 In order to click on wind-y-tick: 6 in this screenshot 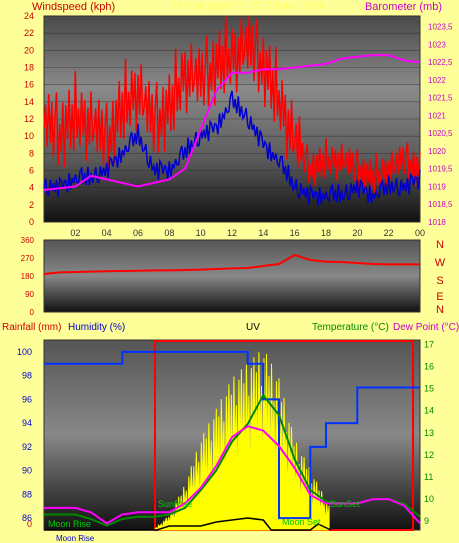, I will do `click(31, 171)`.